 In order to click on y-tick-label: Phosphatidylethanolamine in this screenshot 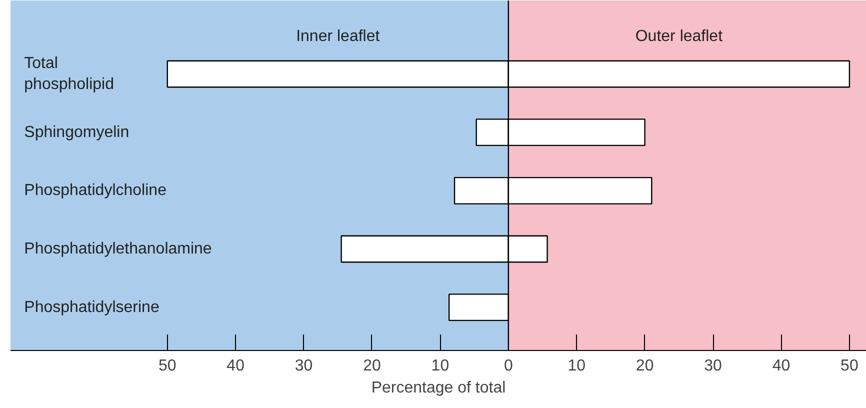, I will do `click(118, 249)`.